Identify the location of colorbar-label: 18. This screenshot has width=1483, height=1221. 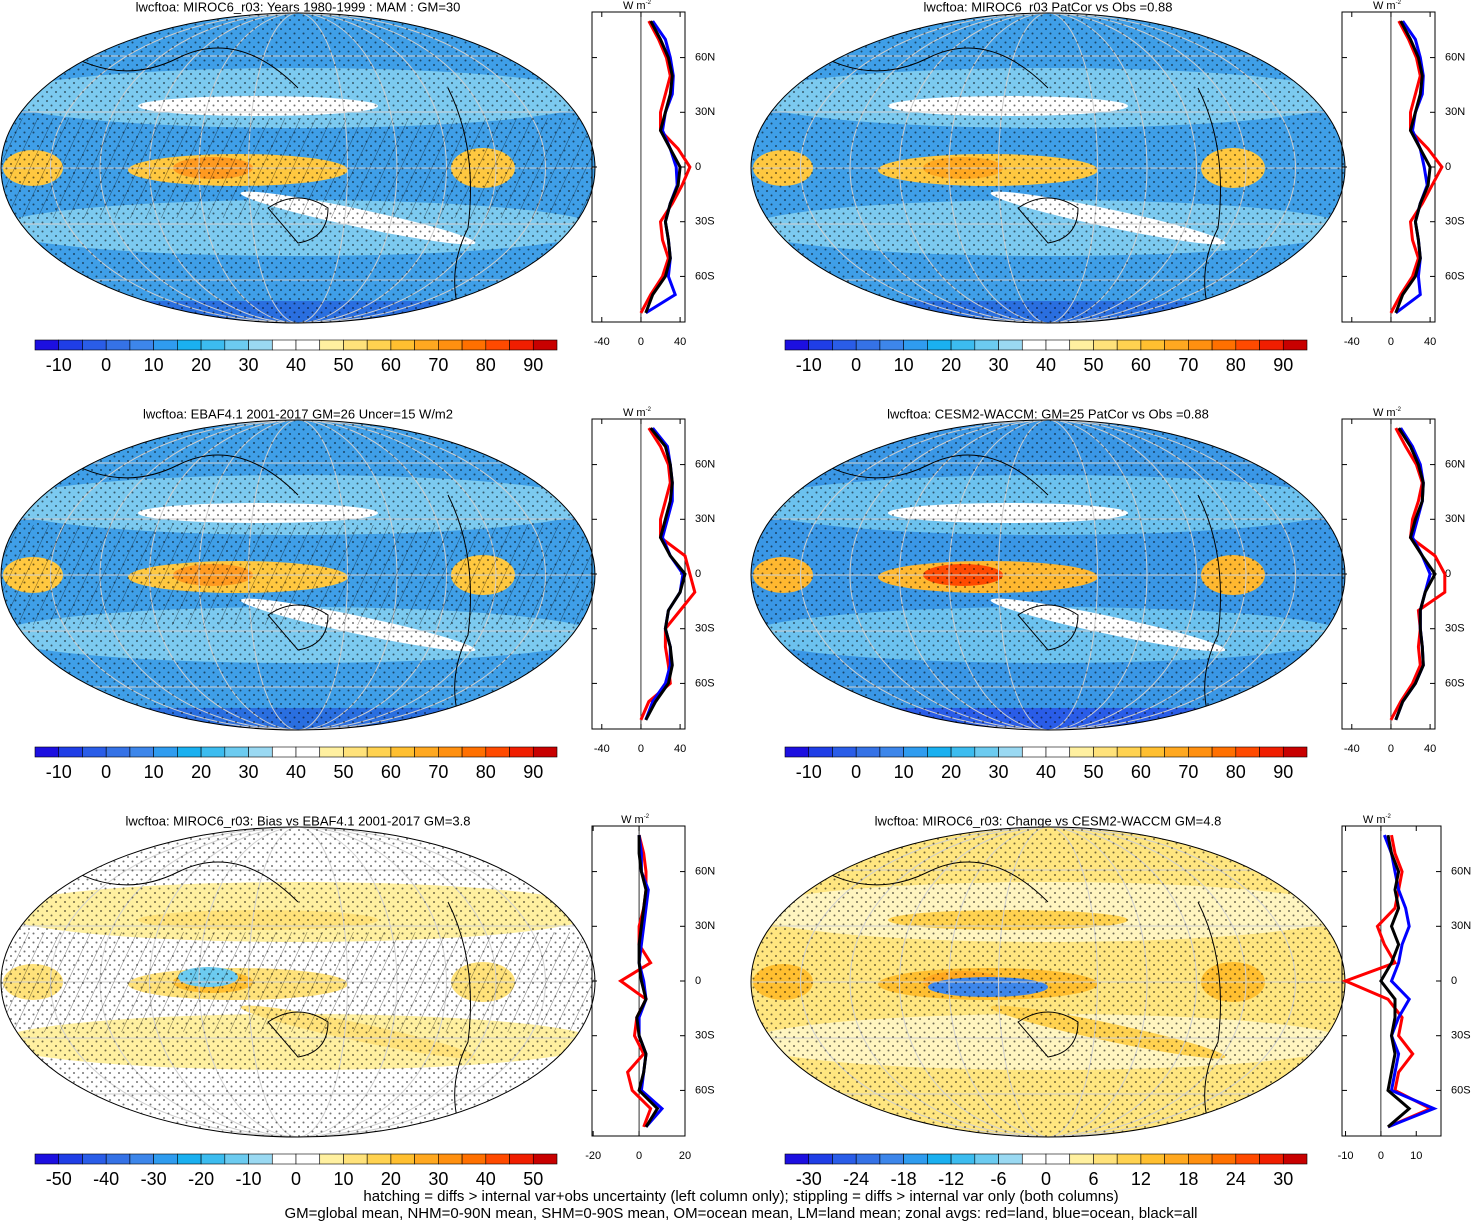
(1188, 1179).